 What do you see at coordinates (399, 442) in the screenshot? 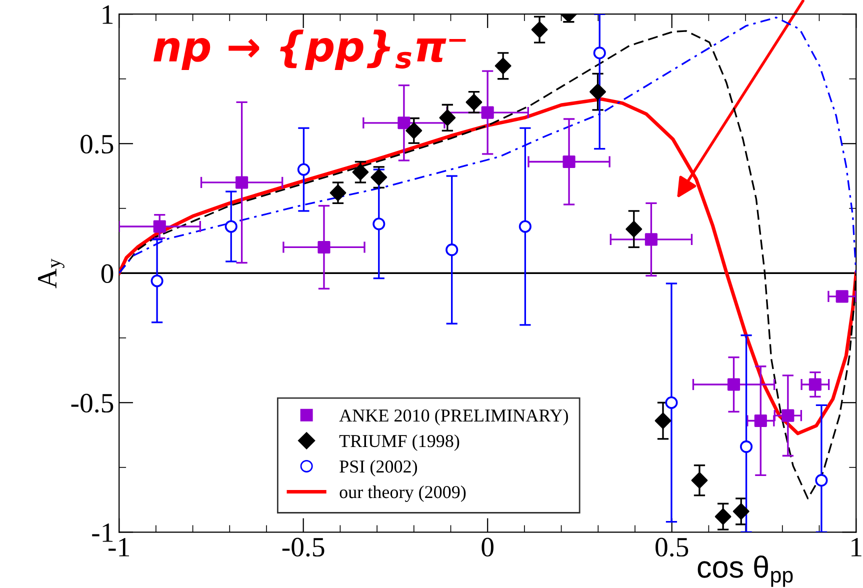
I see `legend-label: TRIUMF (1998)` at bounding box center [399, 442].